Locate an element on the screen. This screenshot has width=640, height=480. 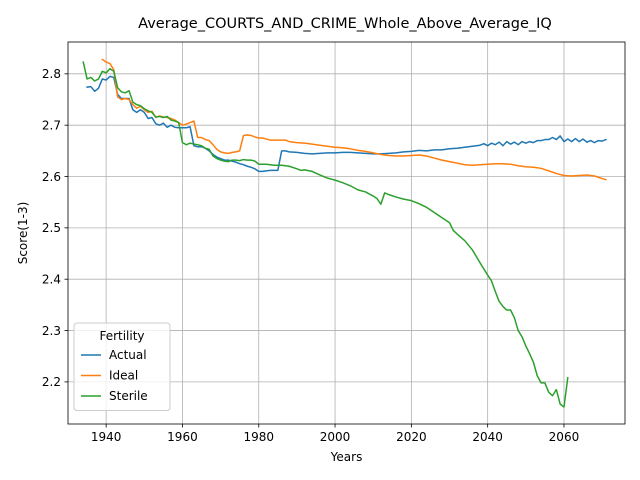
y-axis-label: Score(1-3) is located at coordinates (23, 233).